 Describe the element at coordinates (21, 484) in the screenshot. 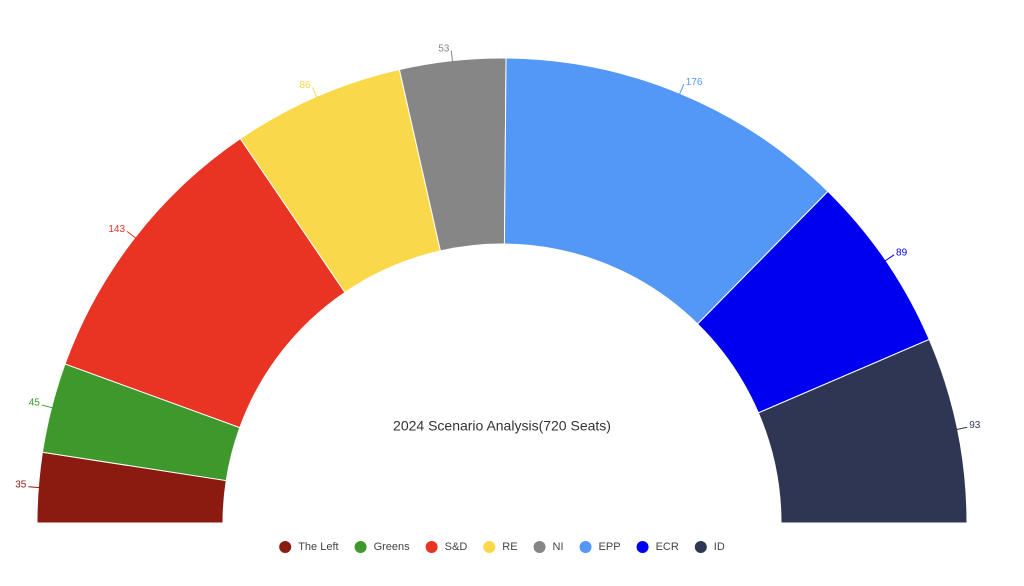

I see `data-label: 35` at that location.